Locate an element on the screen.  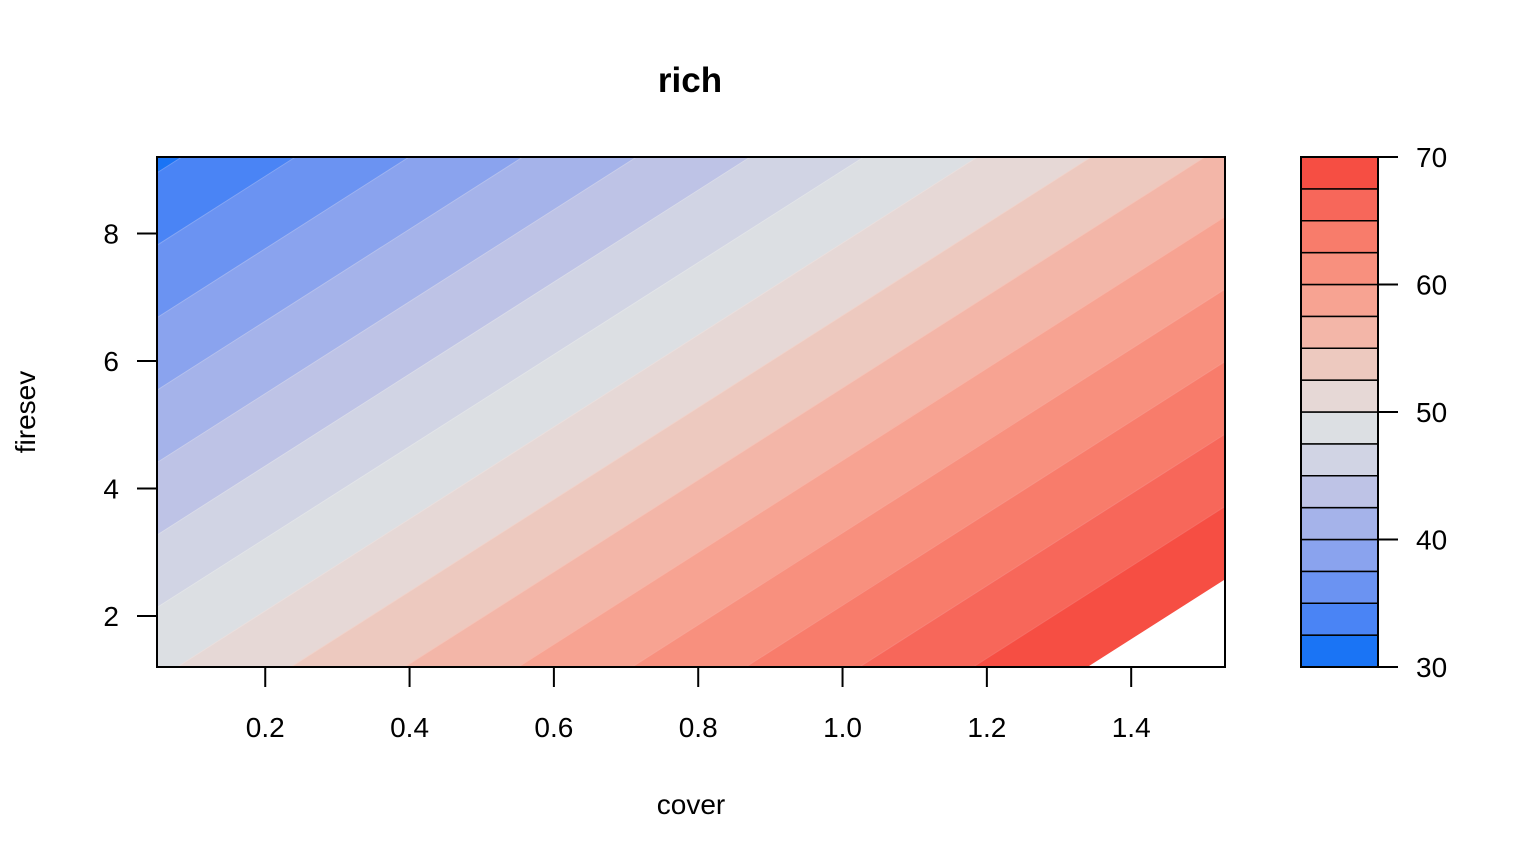
x-tick-label: 0.8 is located at coordinates (698, 727).